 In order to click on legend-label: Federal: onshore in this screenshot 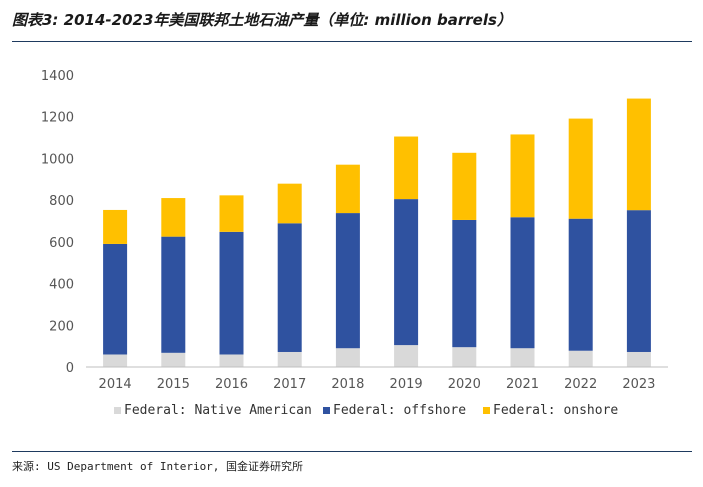, I will do `click(555, 410)`.